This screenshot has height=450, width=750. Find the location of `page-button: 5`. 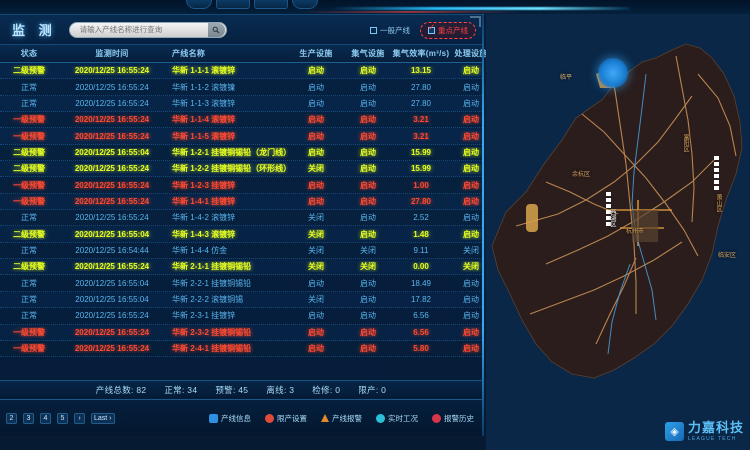

page-button: 5 is located at coordinates (62, 418).